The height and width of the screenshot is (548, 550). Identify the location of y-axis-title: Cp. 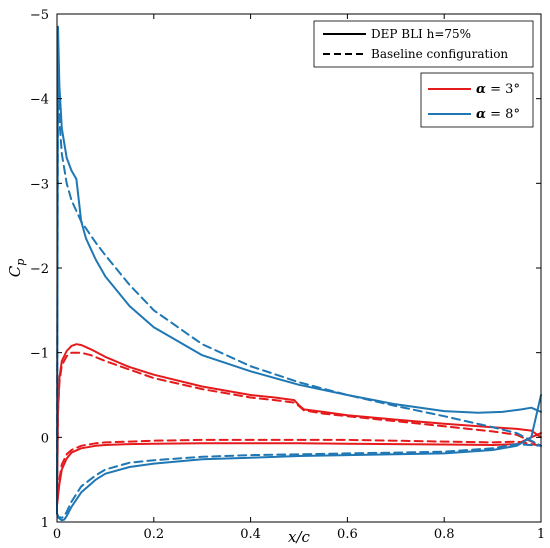
(16, 268).